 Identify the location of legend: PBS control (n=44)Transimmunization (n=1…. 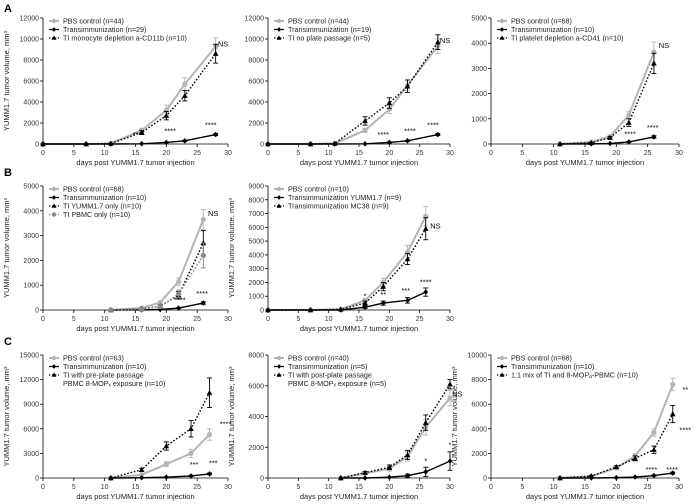
(322, 30).